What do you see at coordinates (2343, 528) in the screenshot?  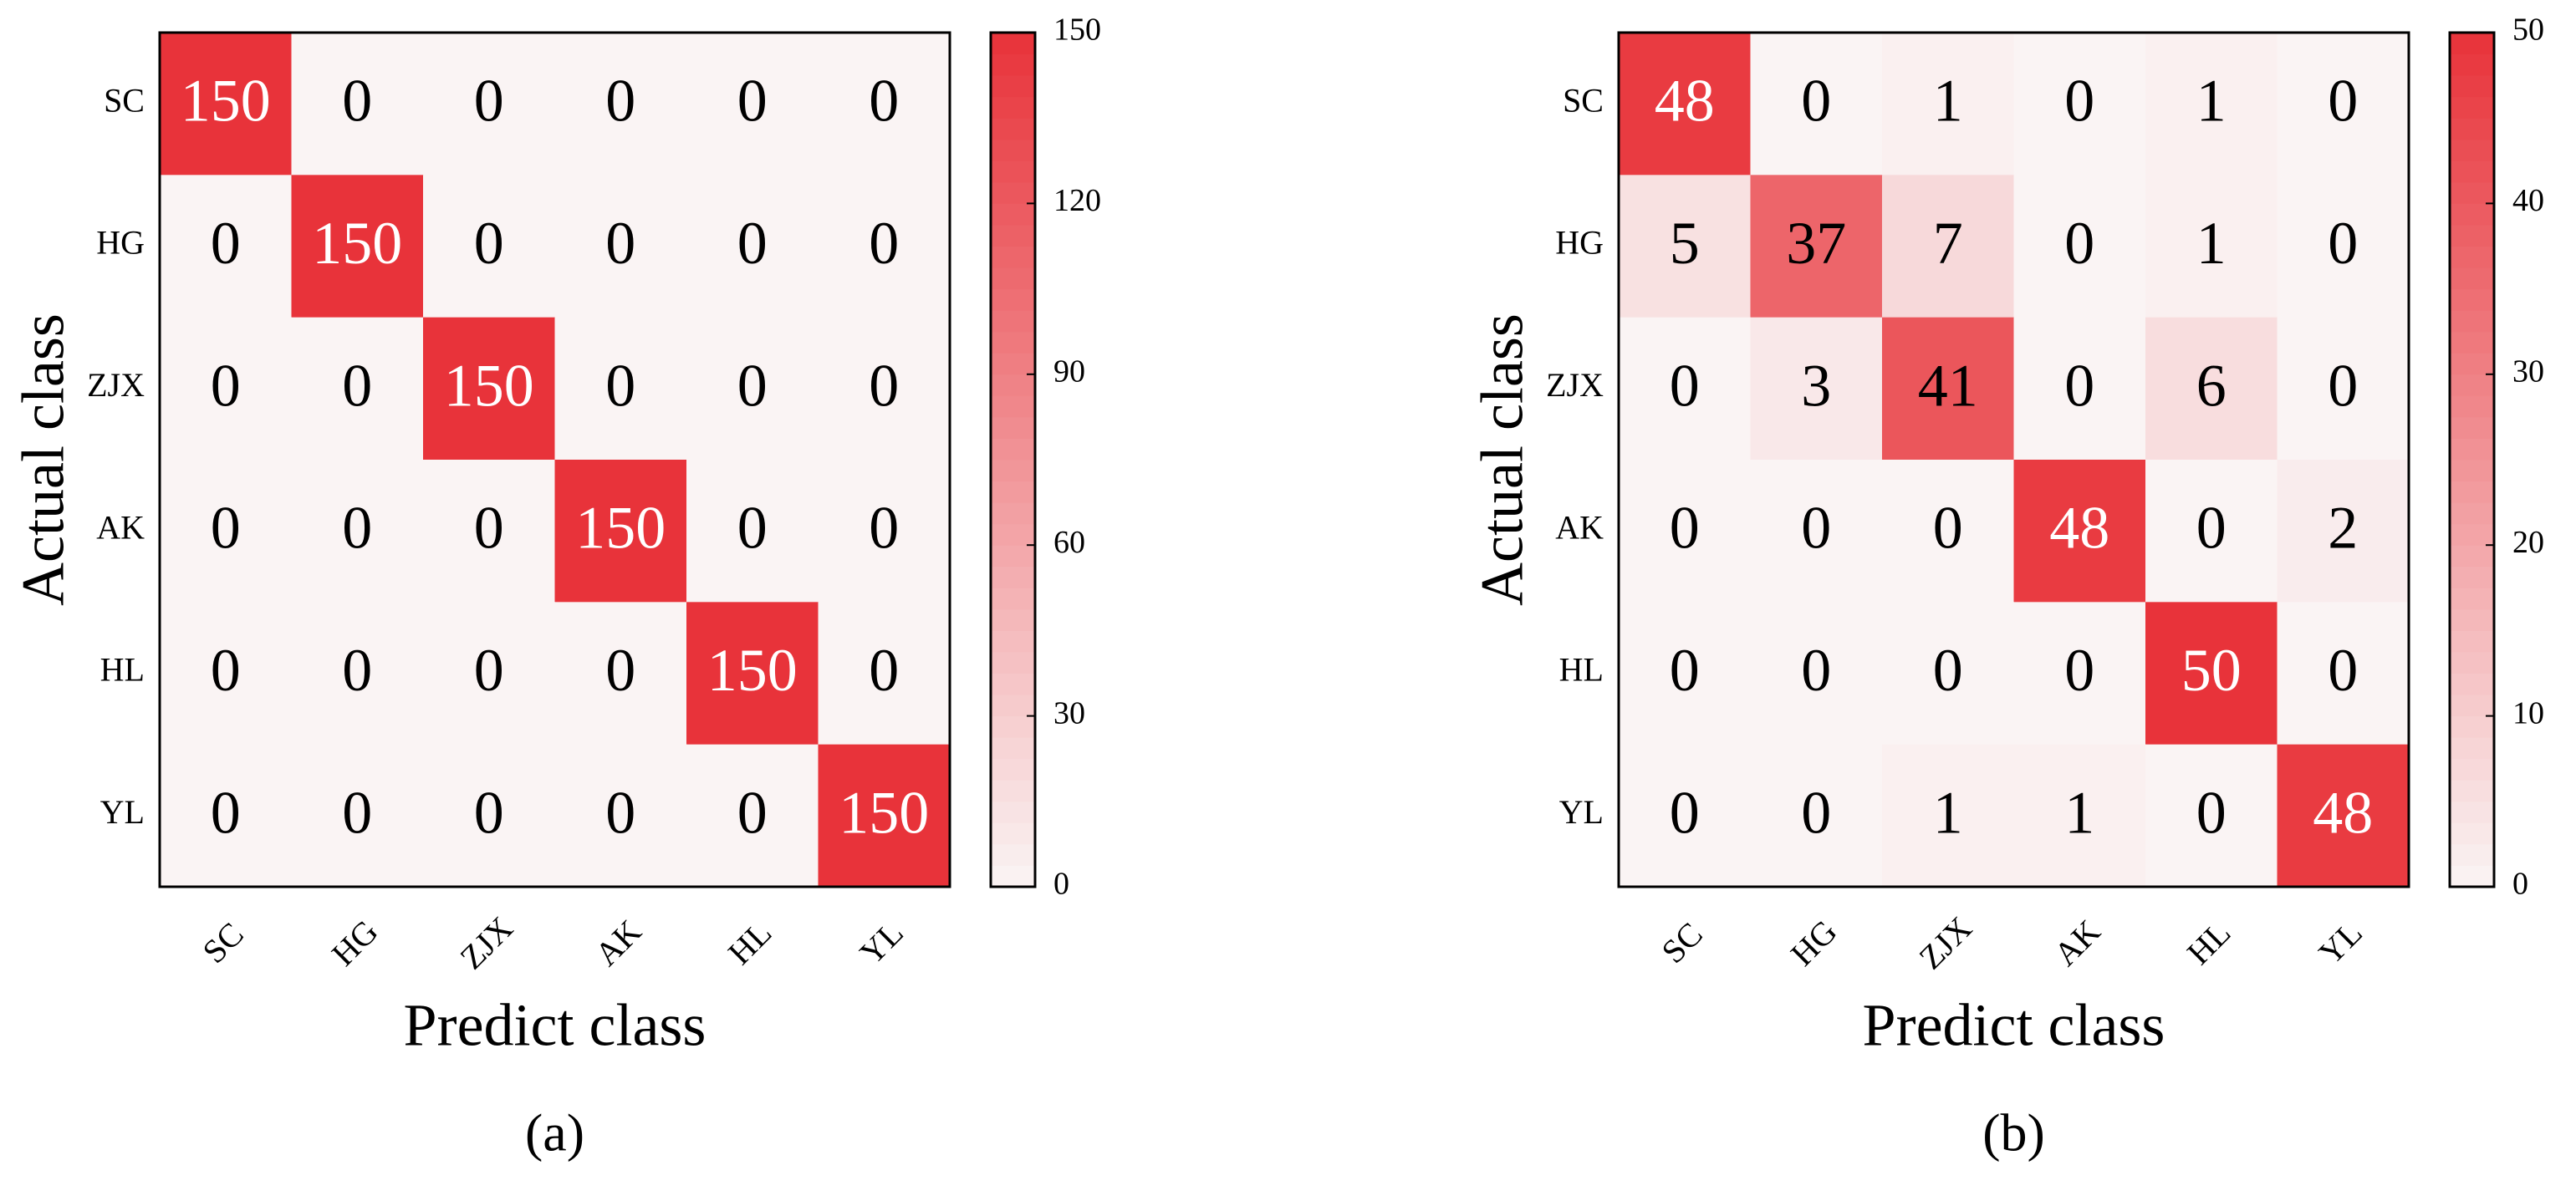 I see `cell-label: 2` at bounding box center [2343, 528].